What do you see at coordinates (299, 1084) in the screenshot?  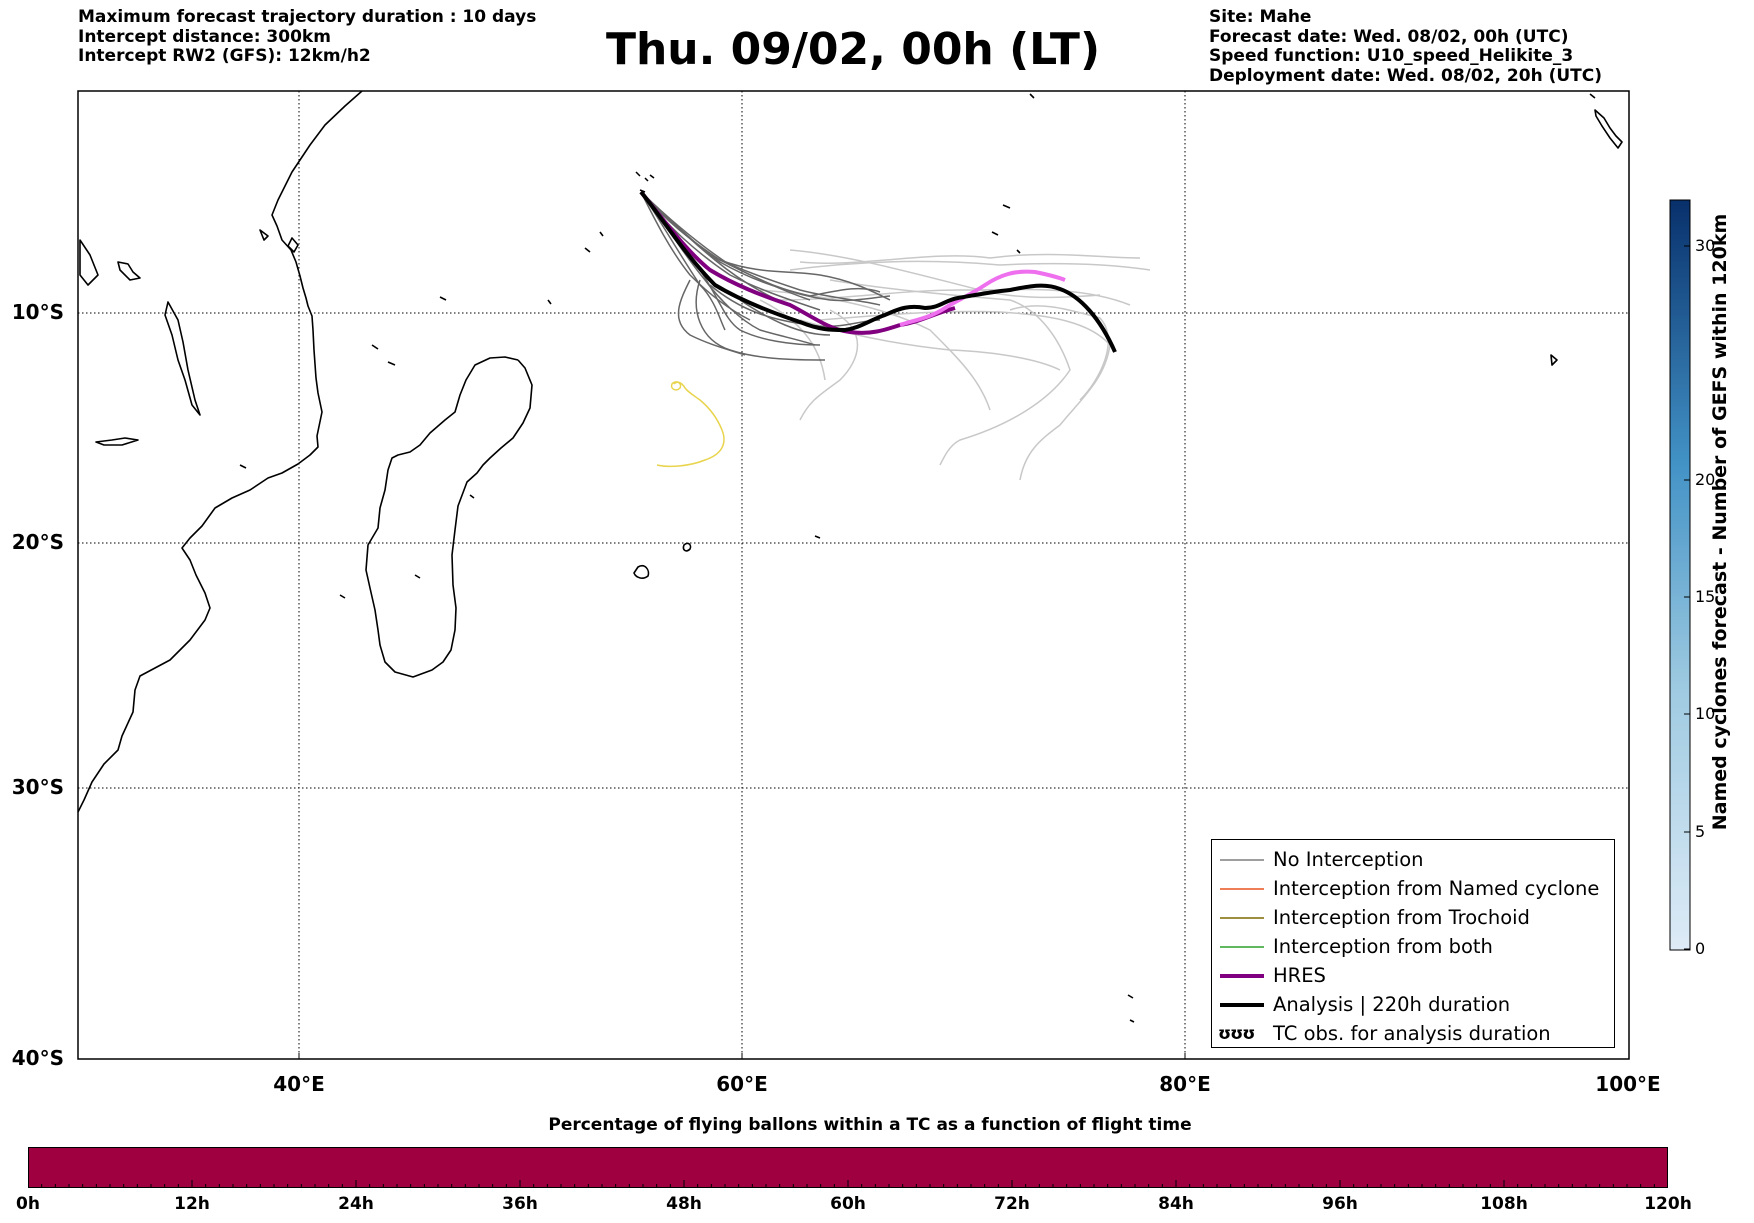 I see `lon-label-40e: 40°E` at bounding box center [299, 1084].